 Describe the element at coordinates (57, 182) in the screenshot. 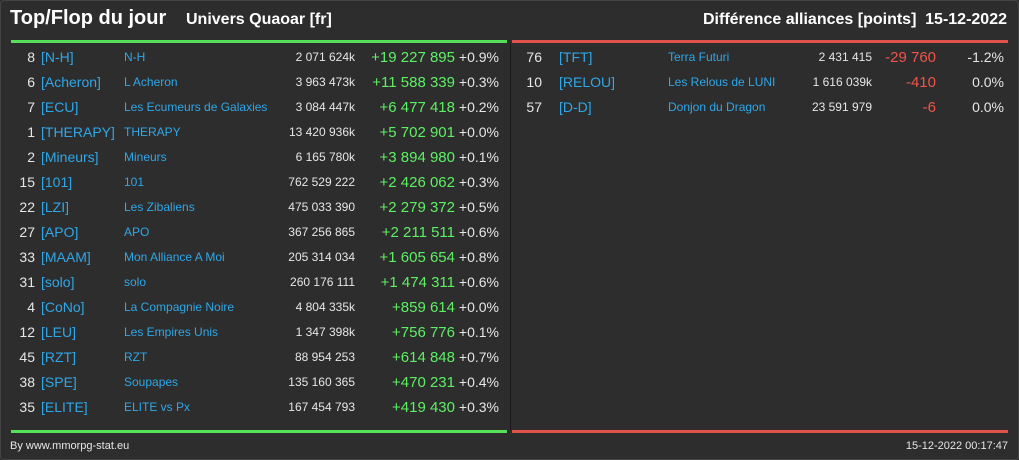

I see `alliance-tag-link: [101]` at that location.